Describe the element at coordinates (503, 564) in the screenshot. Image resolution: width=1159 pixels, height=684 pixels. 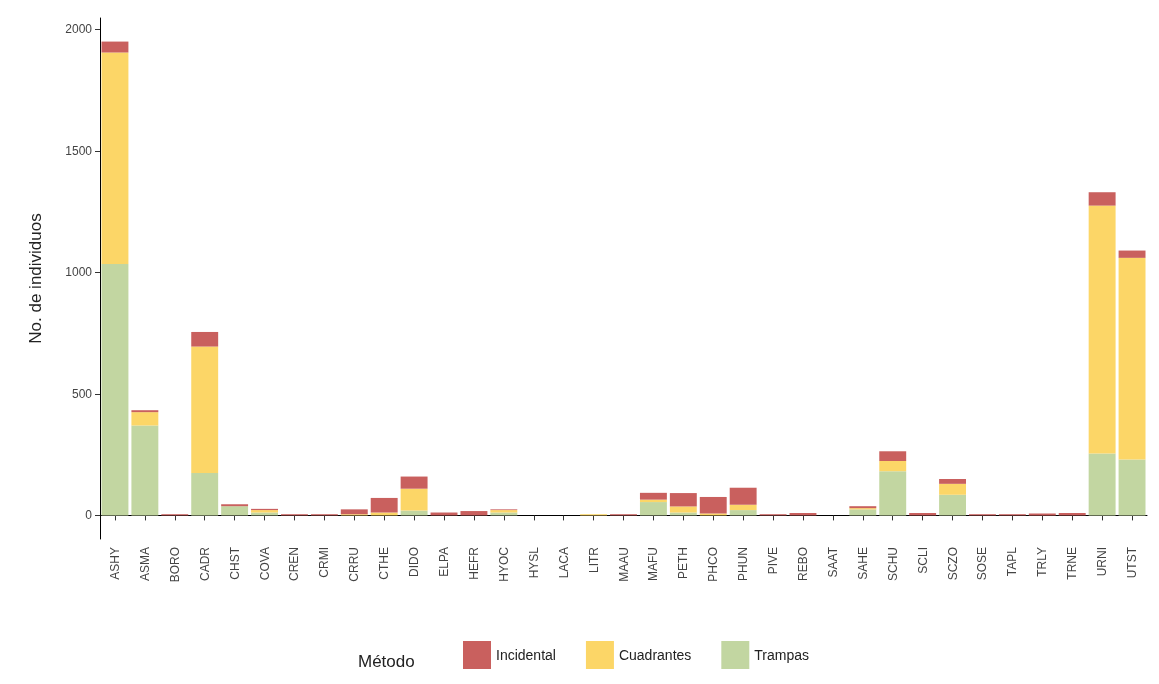
I see `x-tick-label: HYOC` at that location.